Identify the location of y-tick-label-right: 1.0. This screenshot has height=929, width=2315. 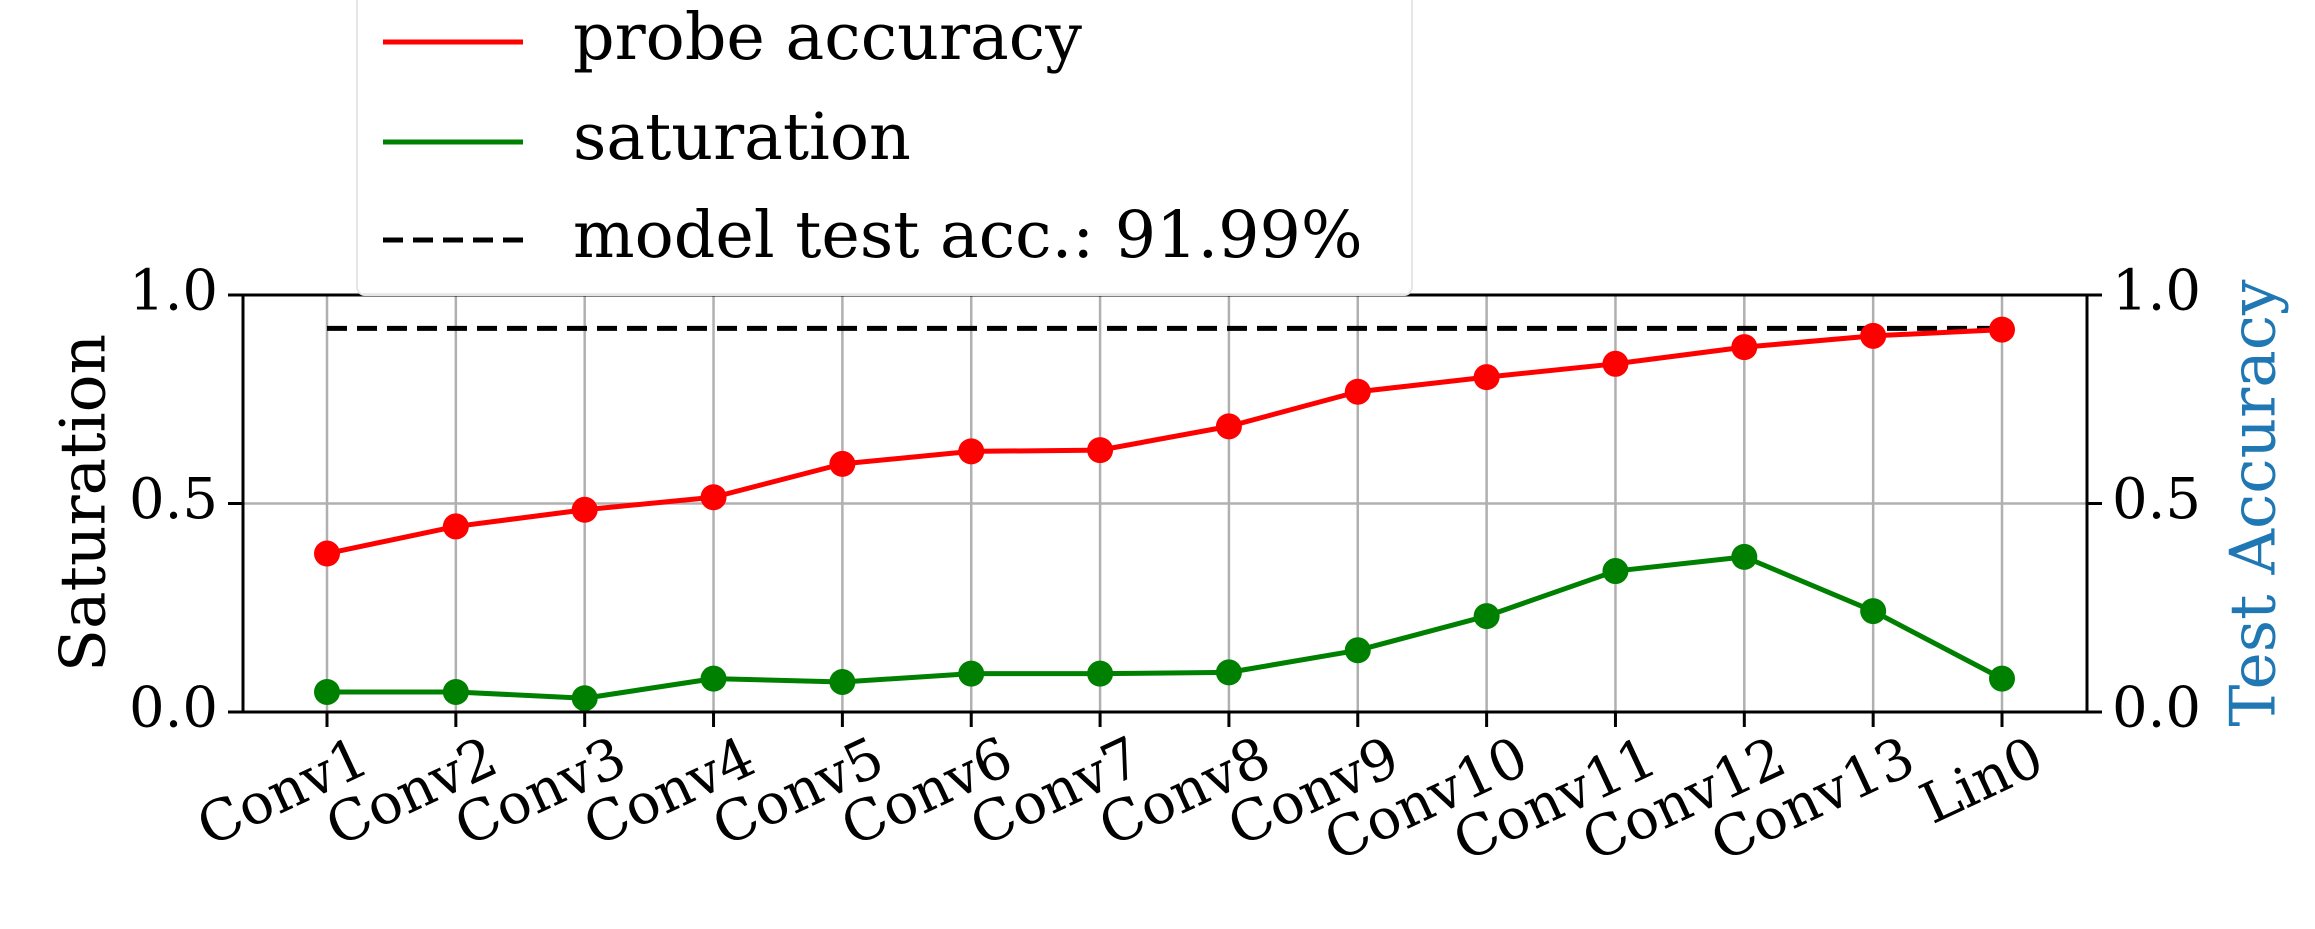
(2156, 291).